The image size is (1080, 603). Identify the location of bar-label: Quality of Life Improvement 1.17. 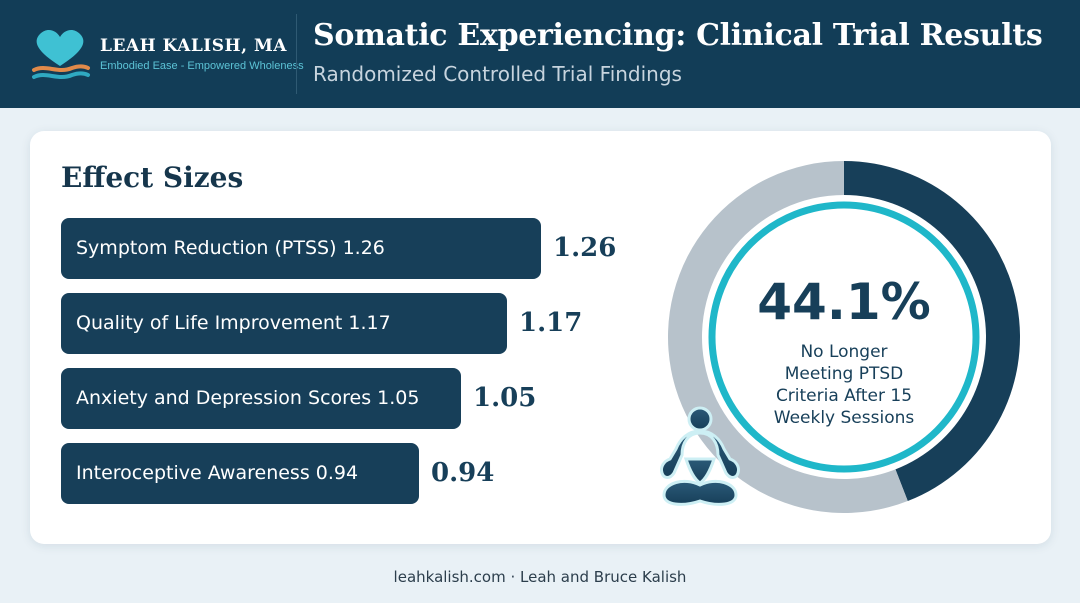
(233, 323).